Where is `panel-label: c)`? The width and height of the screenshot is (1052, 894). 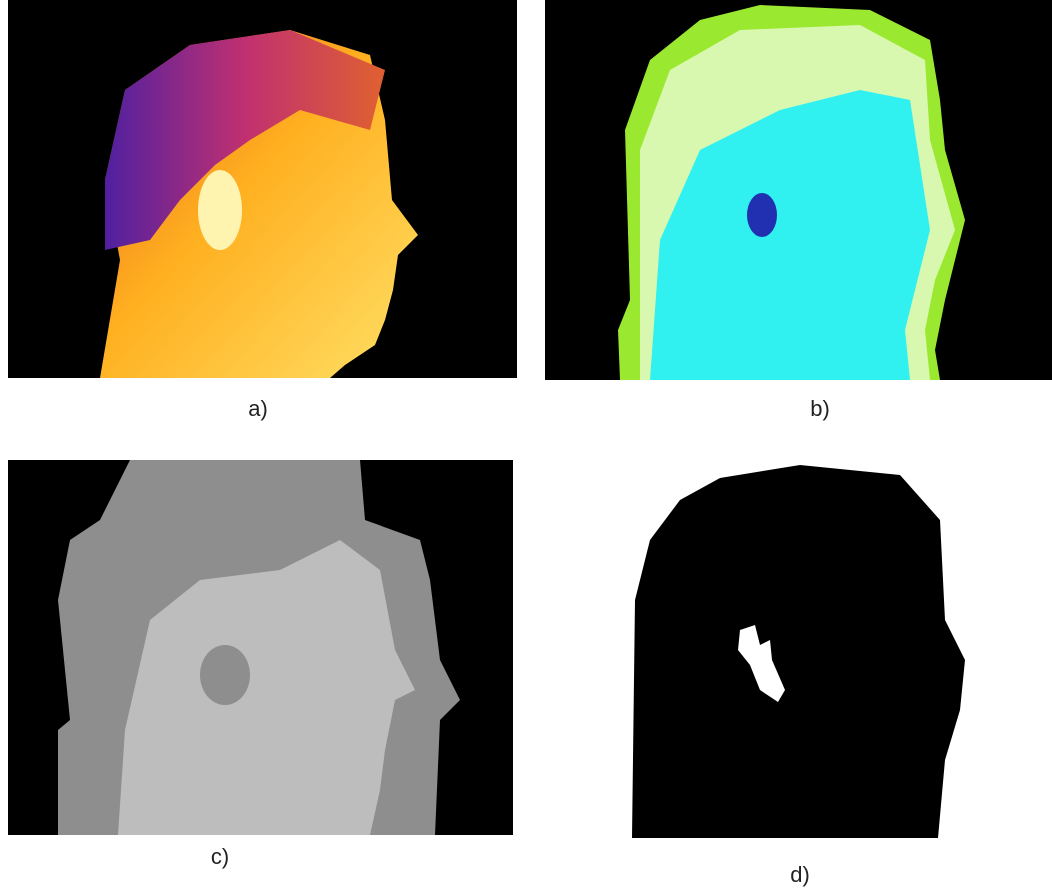
panel-label: c) is located at coordinates (220, 856).